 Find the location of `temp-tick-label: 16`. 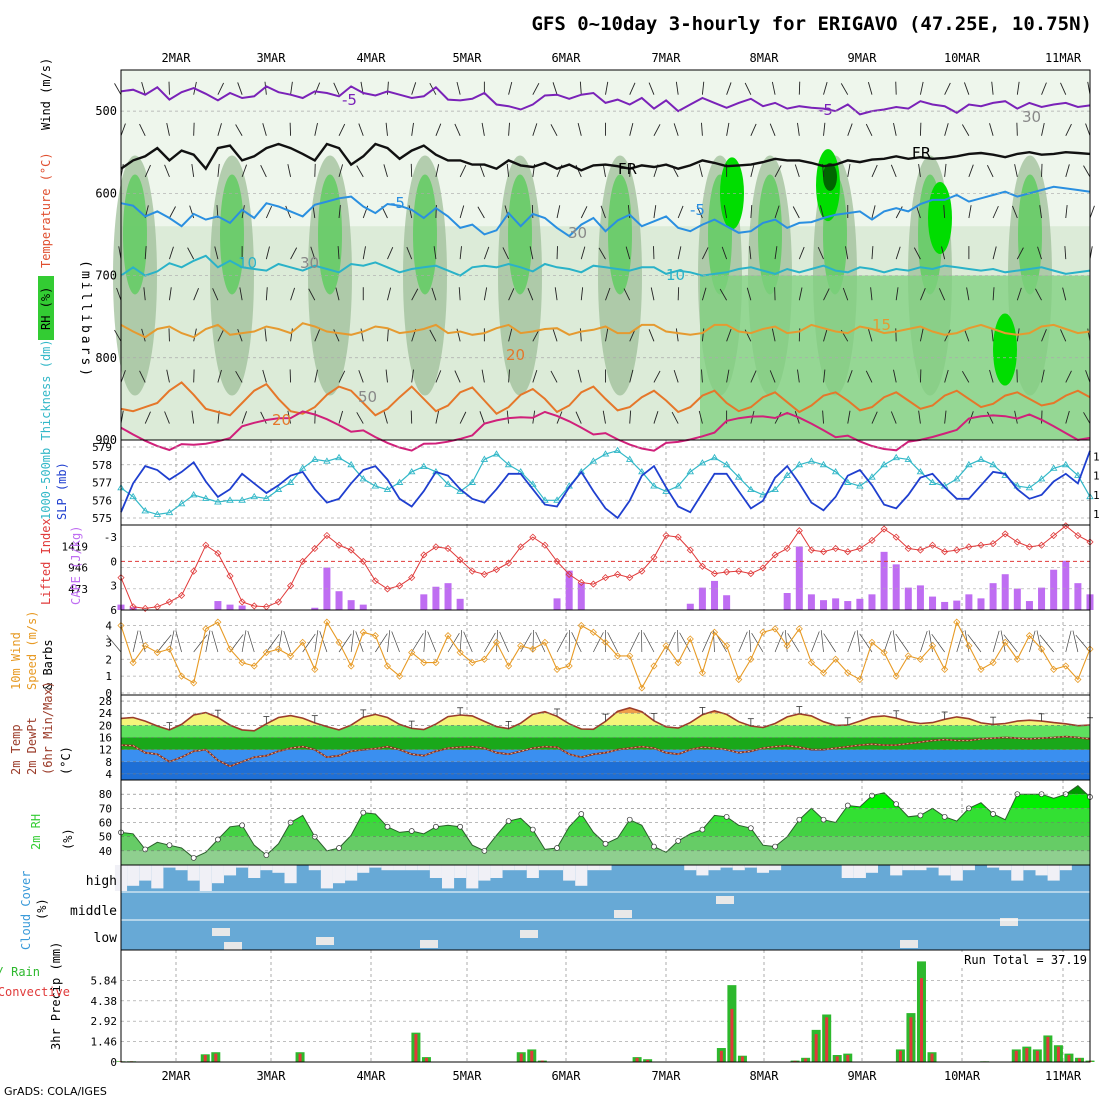

temp-tick-label: 16 is located at coordinates (105, 738).